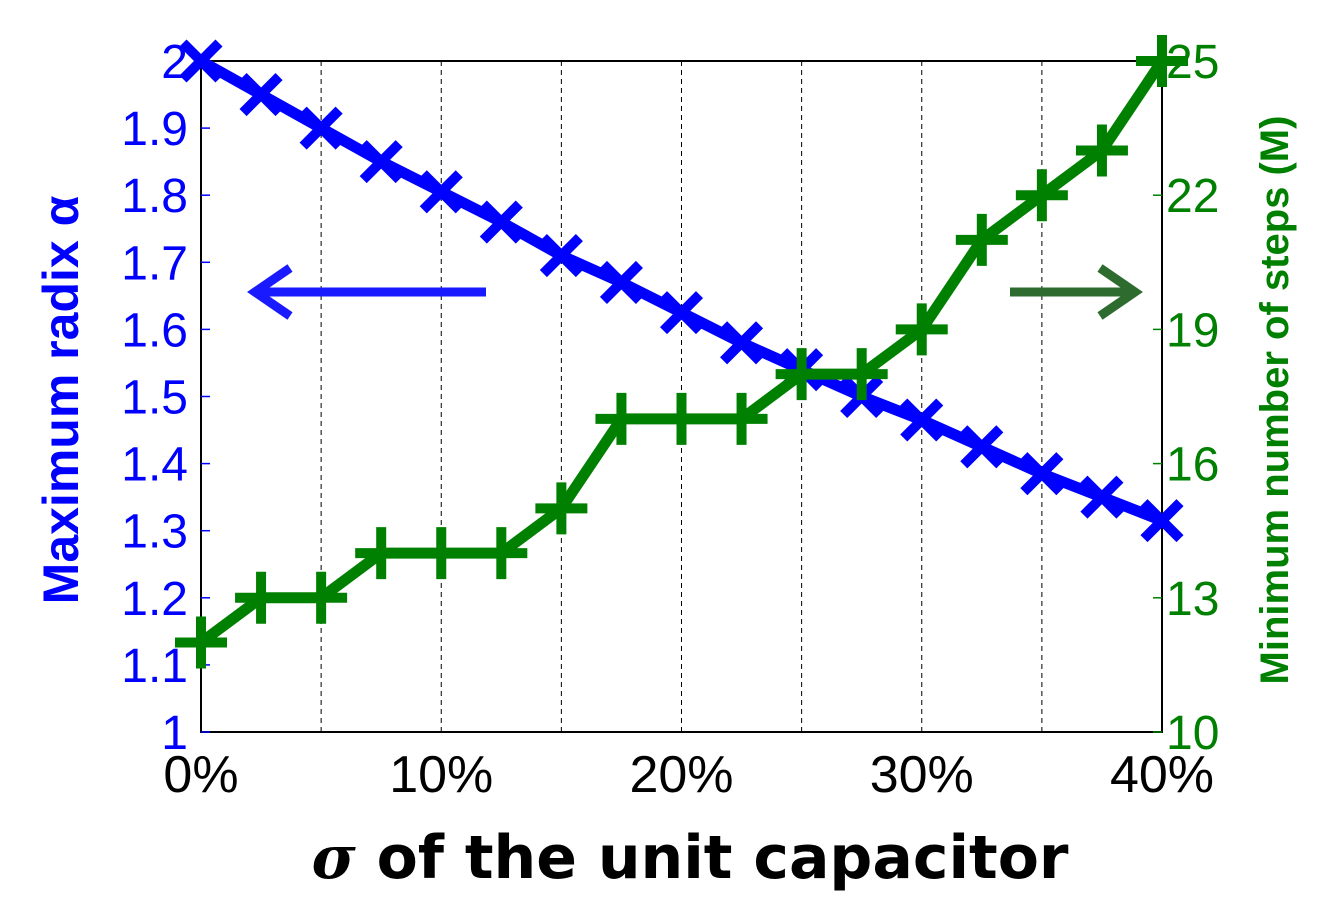  Describe the element at coordinates (154, 666) in the screenshot. I see `left-tick-label: 1.1` at that location.